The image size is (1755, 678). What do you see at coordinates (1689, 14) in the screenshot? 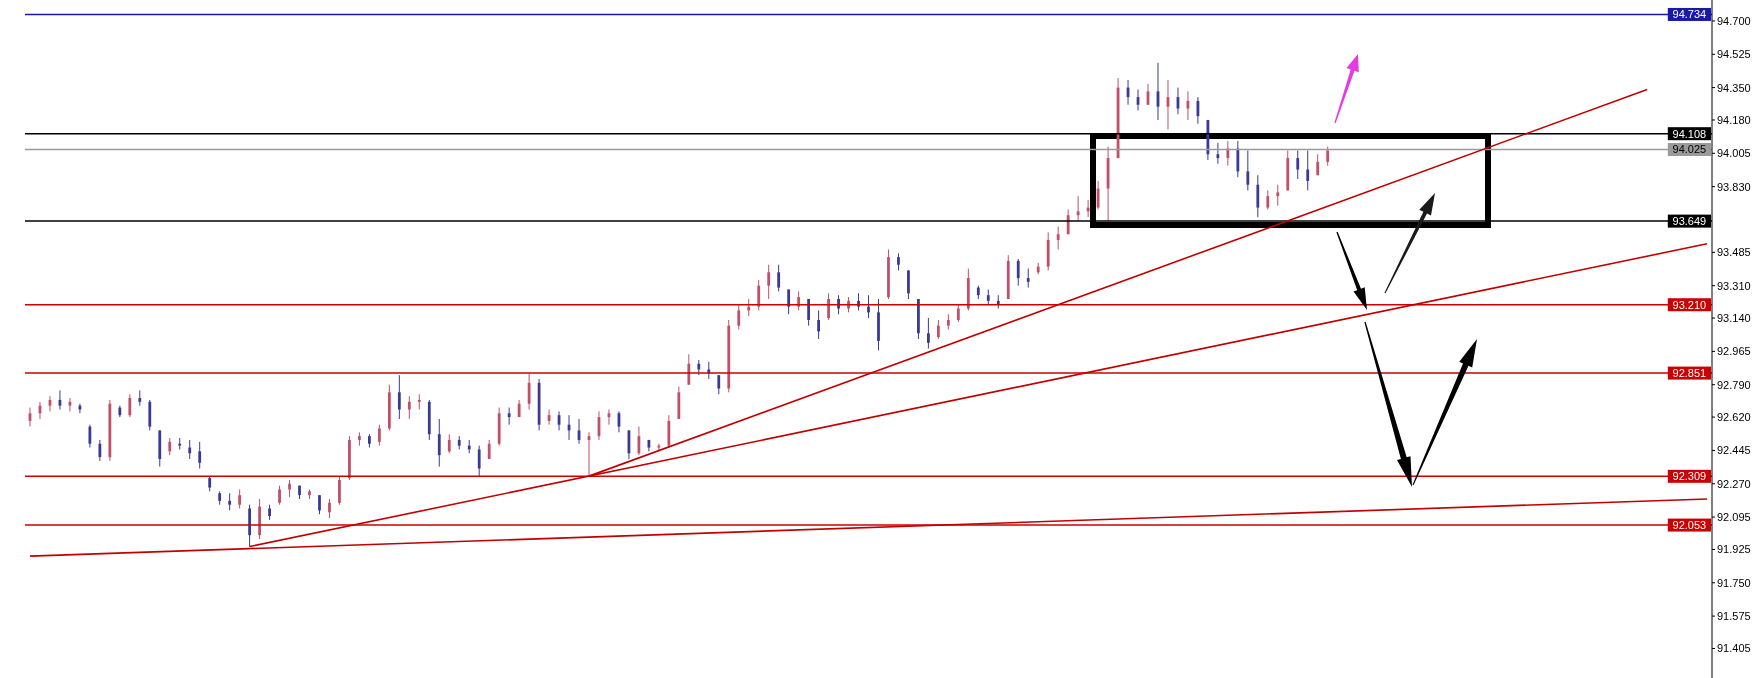
I see `ref-line-label: 94.734` at bounding box center [1689, 14].